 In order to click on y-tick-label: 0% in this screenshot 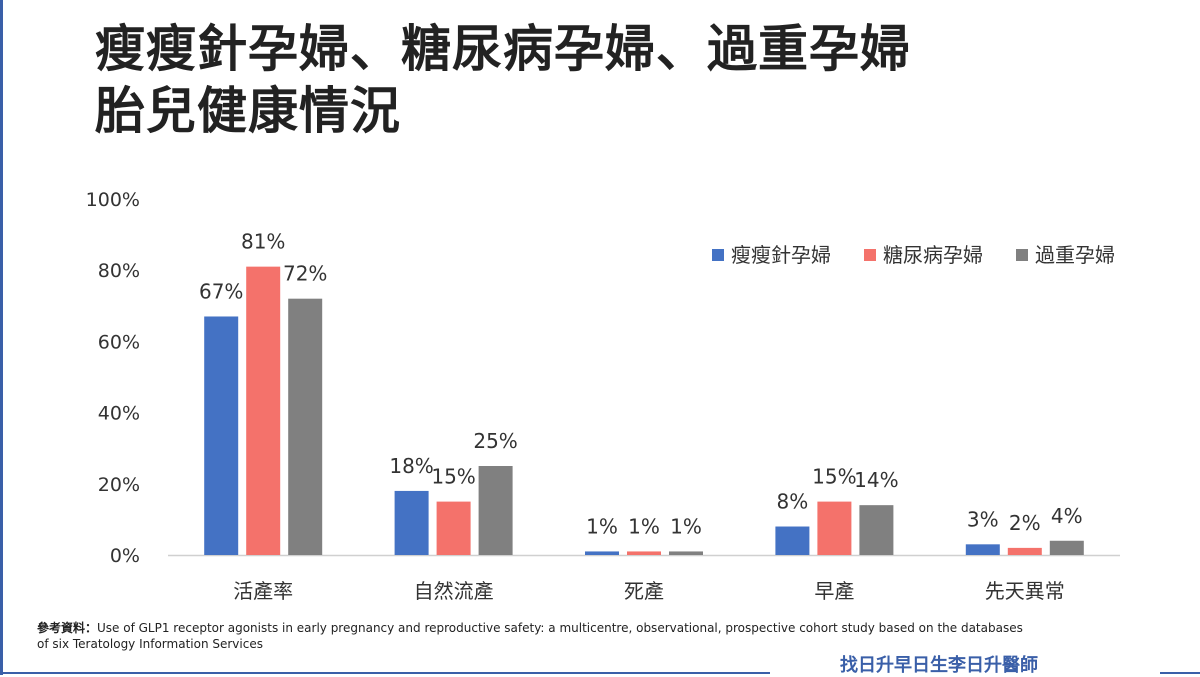, I will do `click(125, 556)`.